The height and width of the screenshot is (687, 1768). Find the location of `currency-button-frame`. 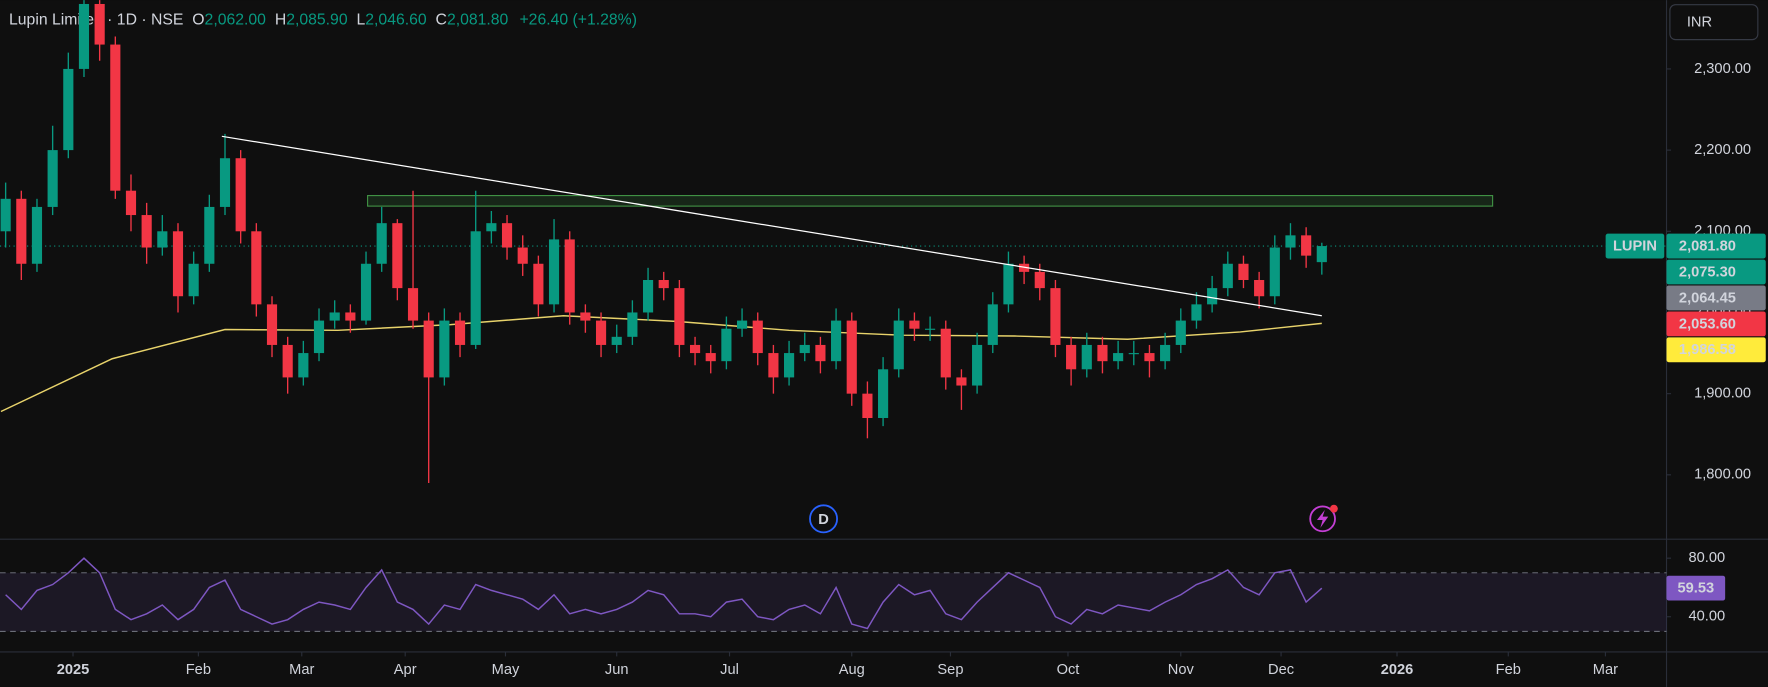

currency-button-frame is located at coordinates (1714, 22).